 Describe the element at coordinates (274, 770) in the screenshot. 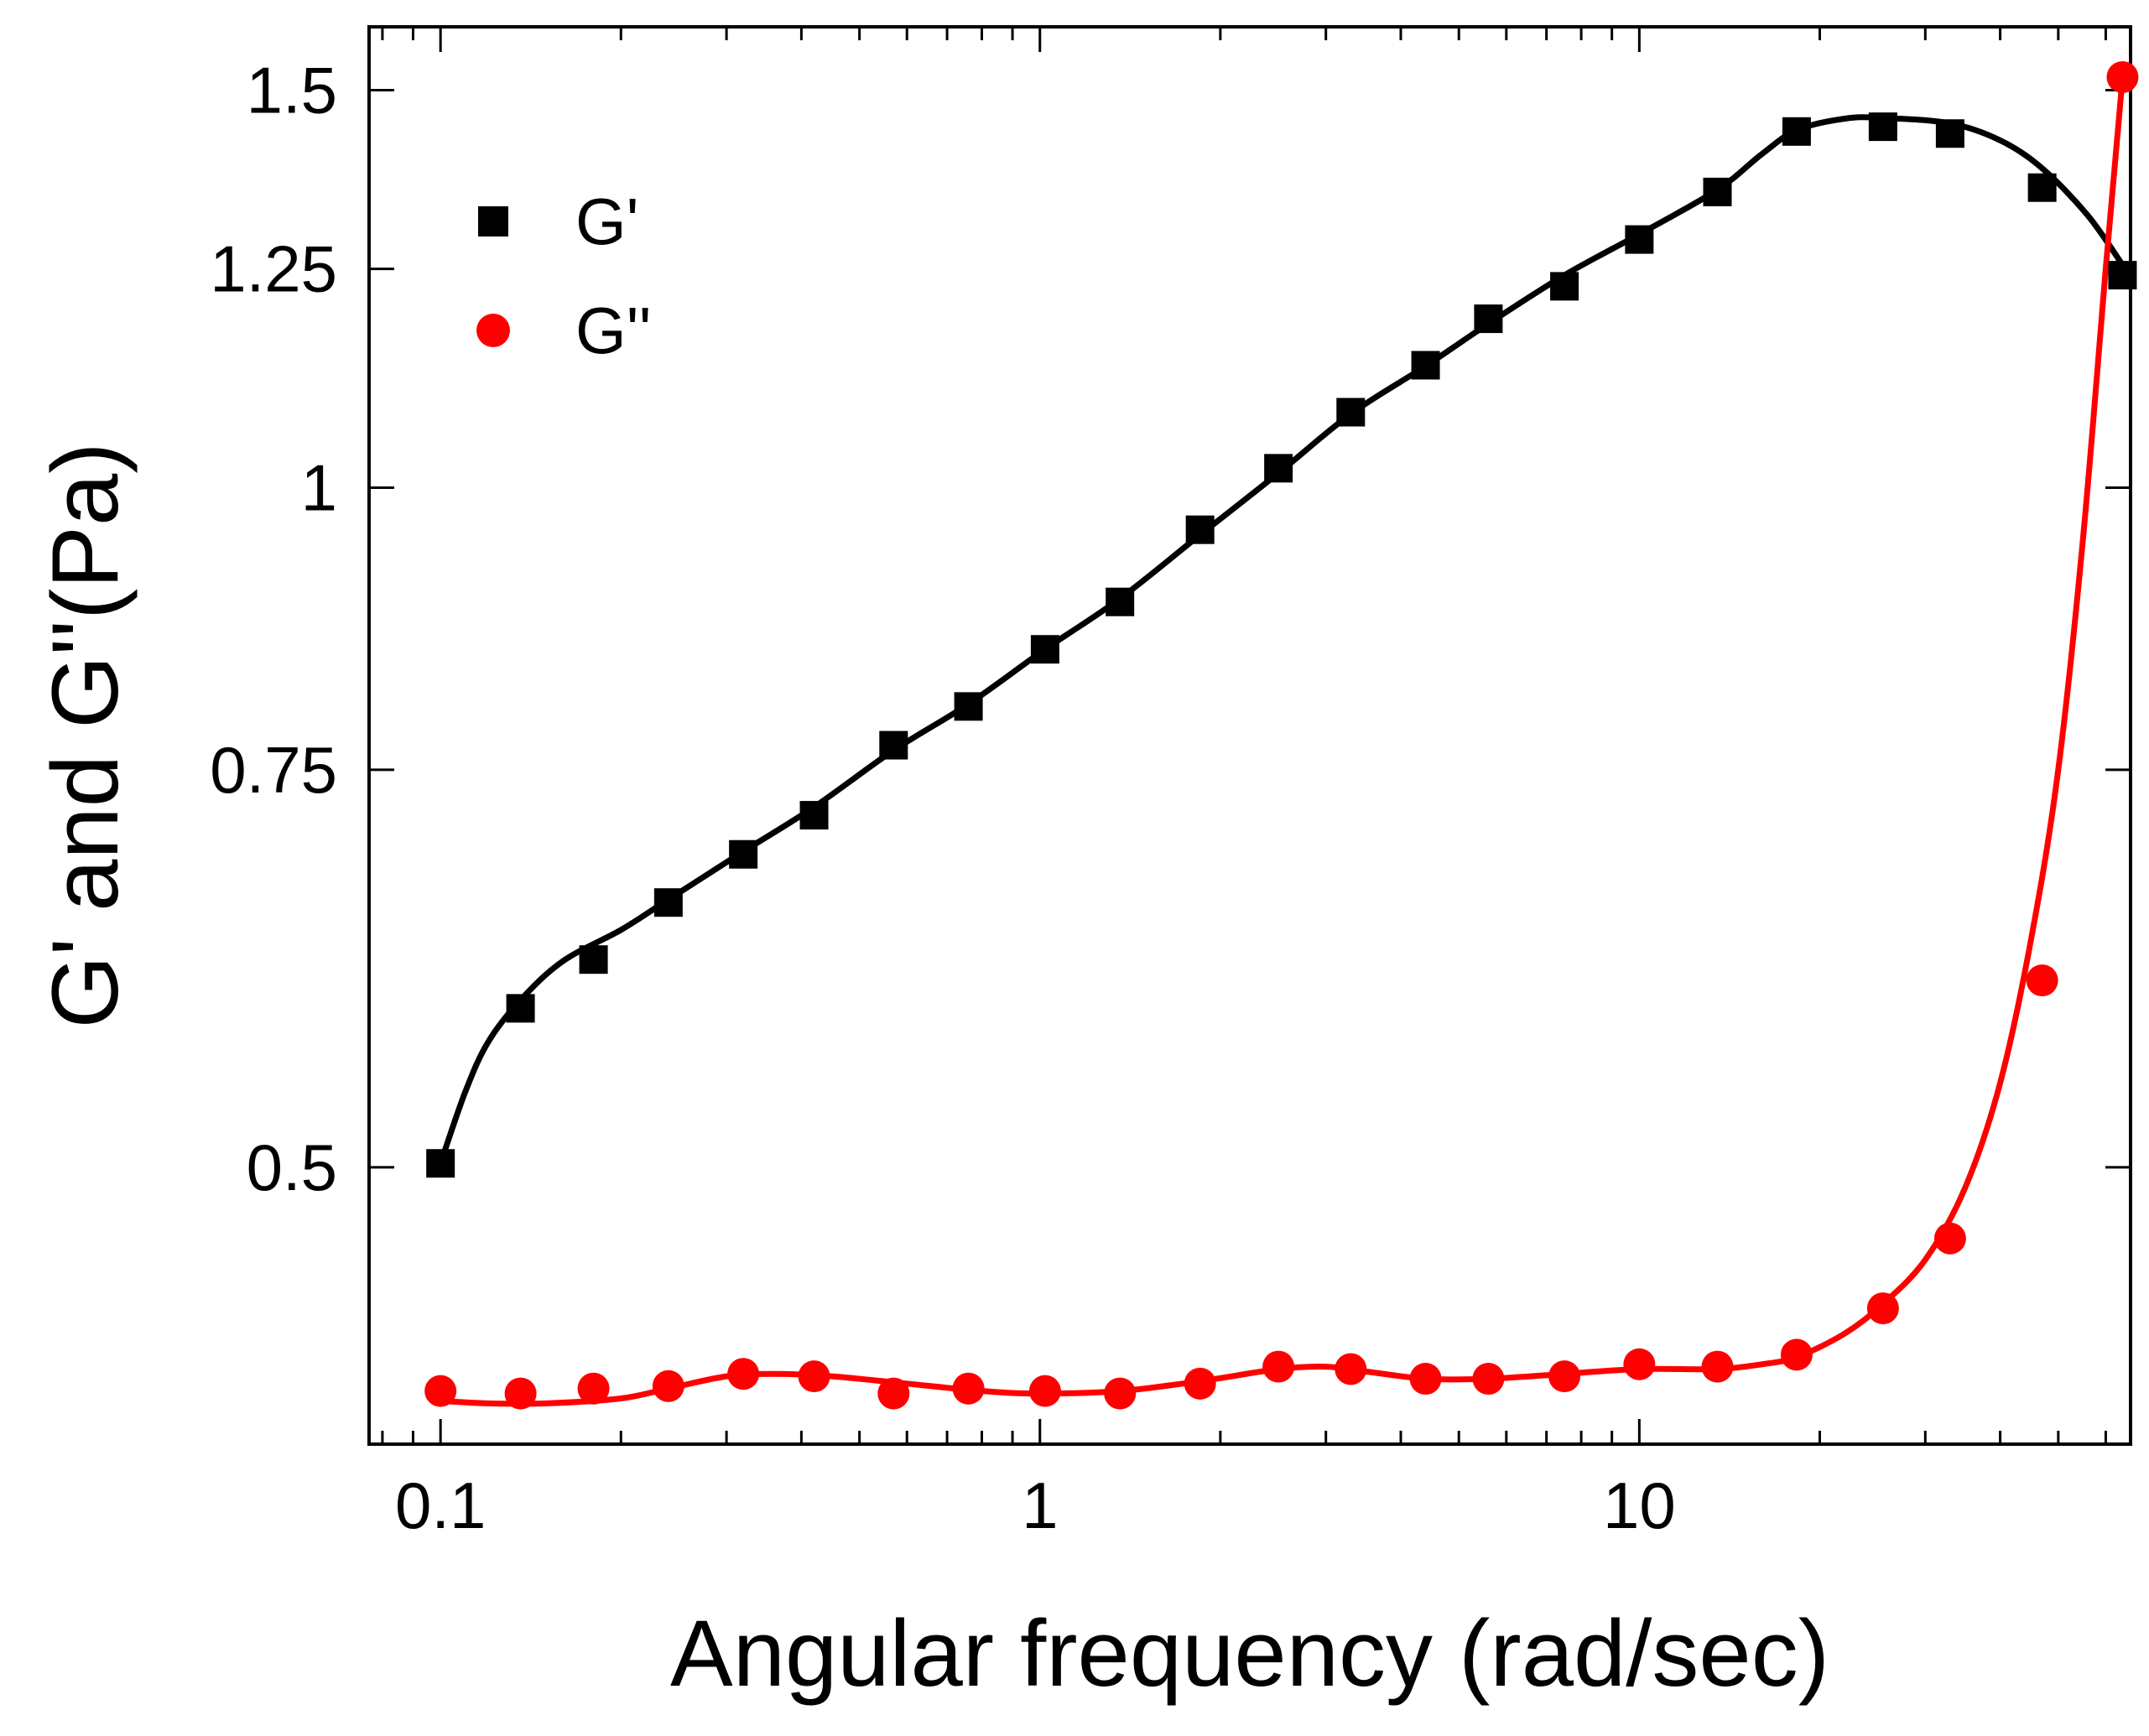

I see `y-tick-label: 0.75` at that location.